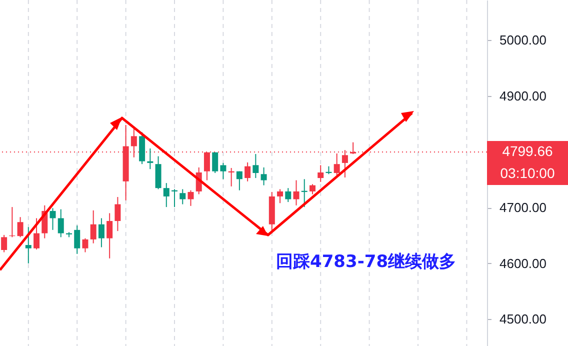 The image size is (568, 346). I want to click on y-tick-label: 4600.00, so click(523, 263).